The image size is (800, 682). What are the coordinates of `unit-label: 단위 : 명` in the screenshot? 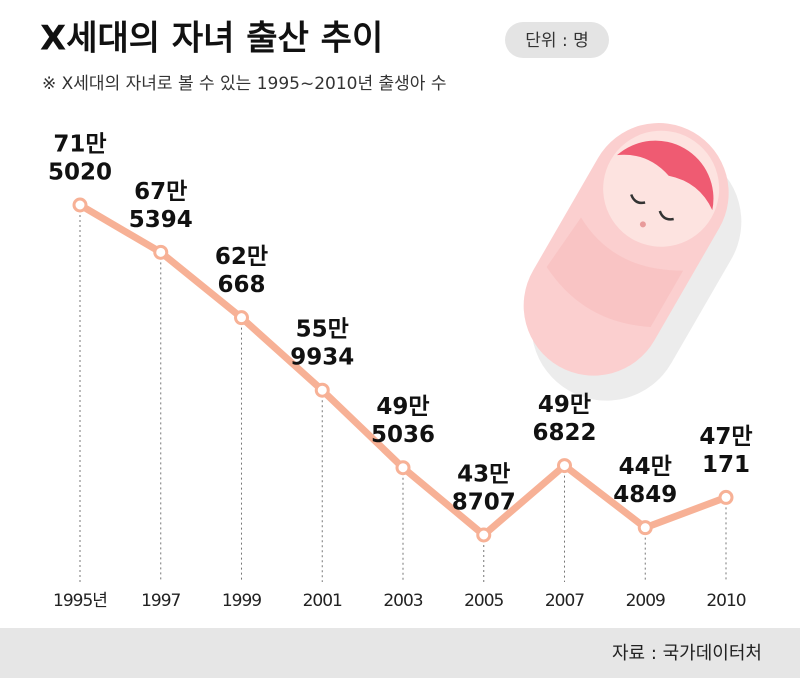 It's located at (556, 41).